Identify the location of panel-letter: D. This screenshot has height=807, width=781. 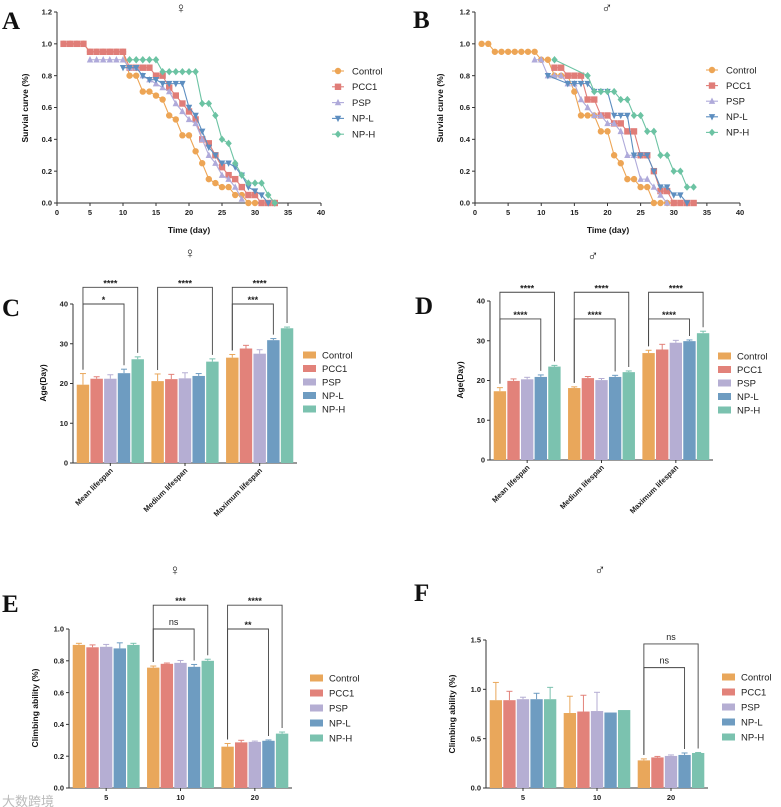
(424, 306).